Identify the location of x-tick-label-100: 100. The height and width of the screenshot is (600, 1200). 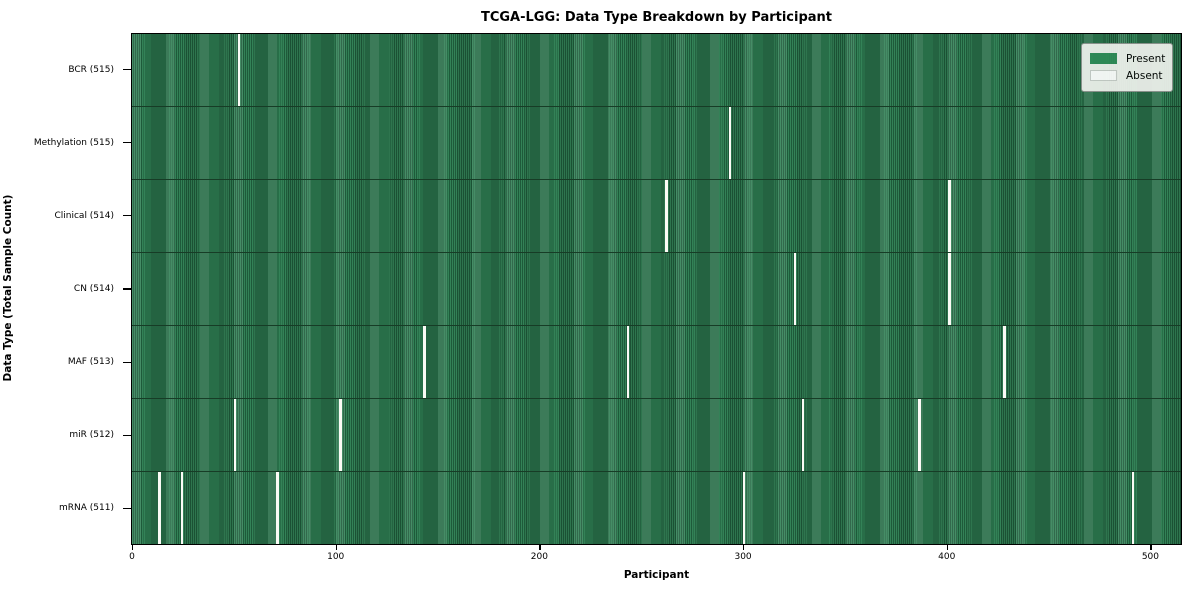
(336, 557).